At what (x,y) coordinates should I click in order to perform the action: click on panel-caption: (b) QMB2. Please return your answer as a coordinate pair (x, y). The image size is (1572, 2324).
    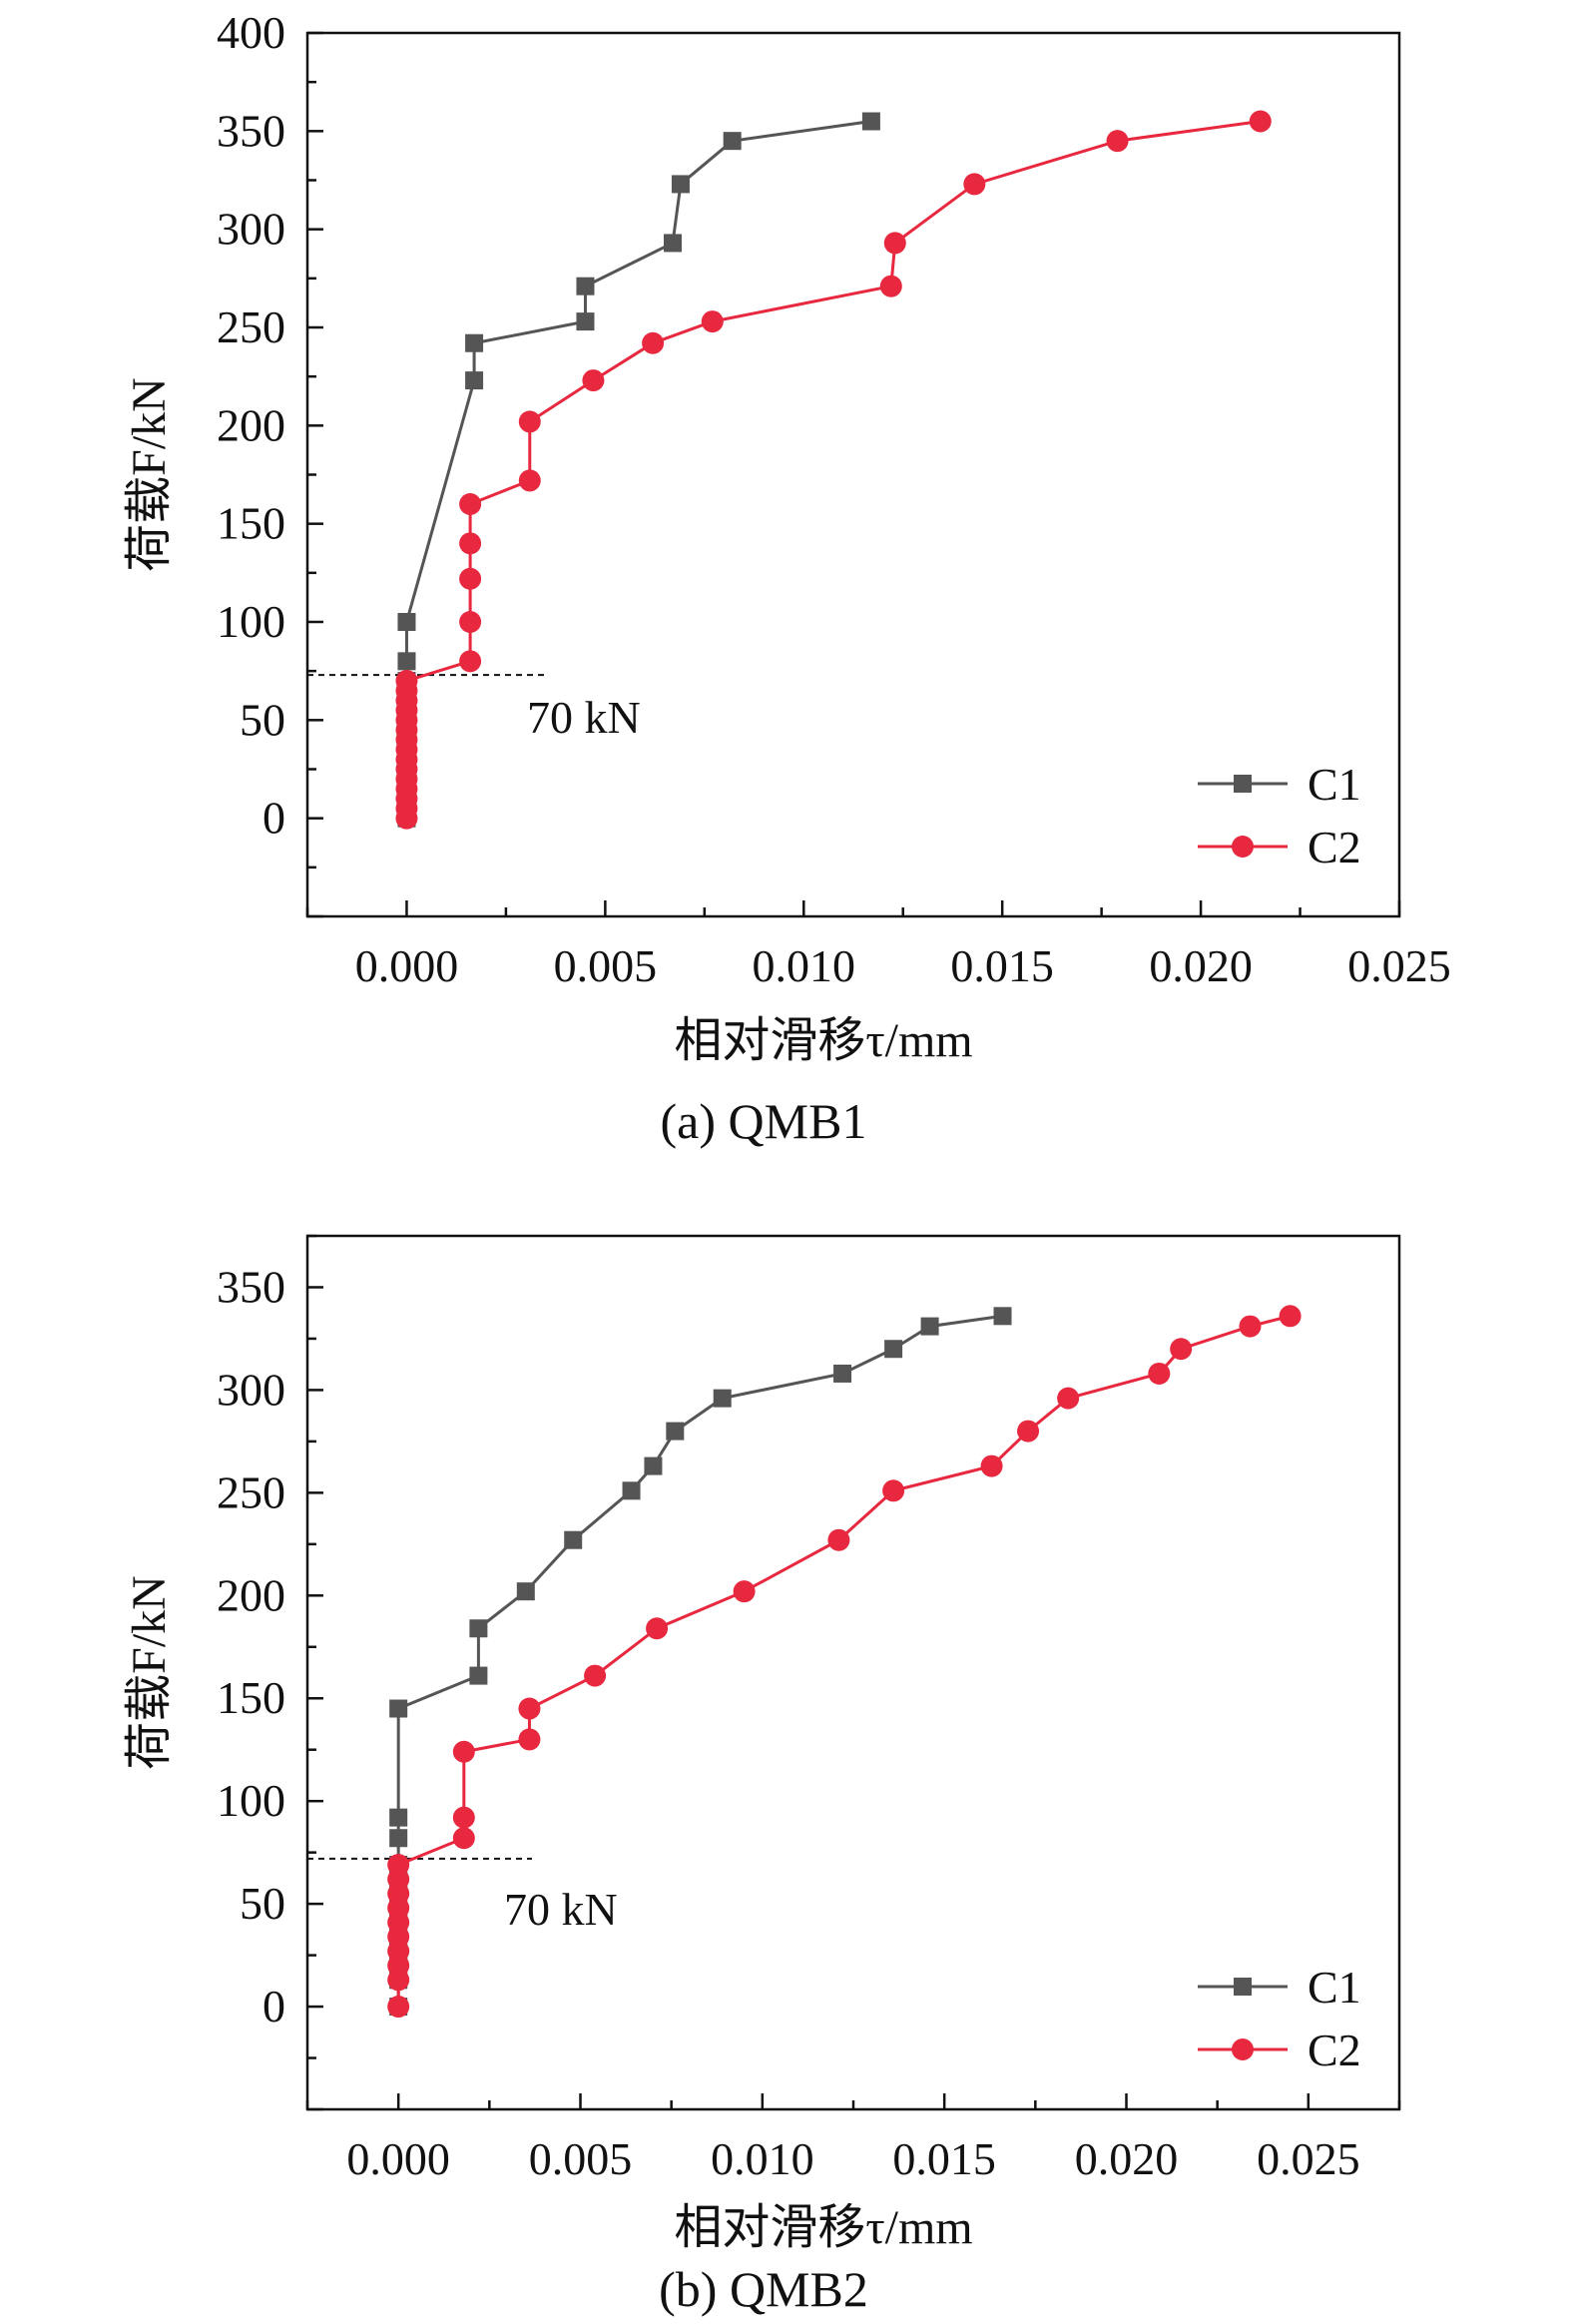
    Looking at the image, I should click on (764, 2289).